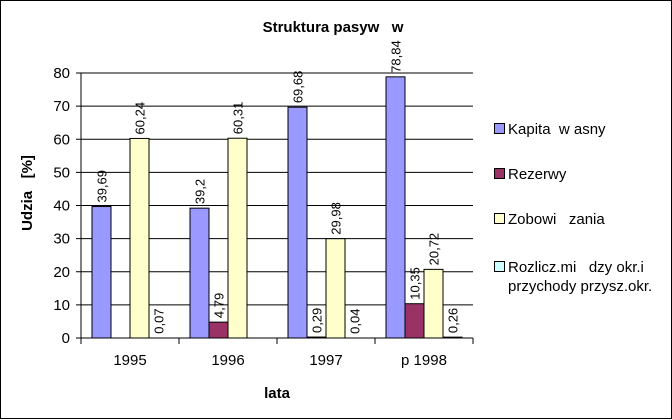  Describe the element at coordinates (333, 27) in the screenshot. I see `chart-title: Struktura pasyw w` at that location.